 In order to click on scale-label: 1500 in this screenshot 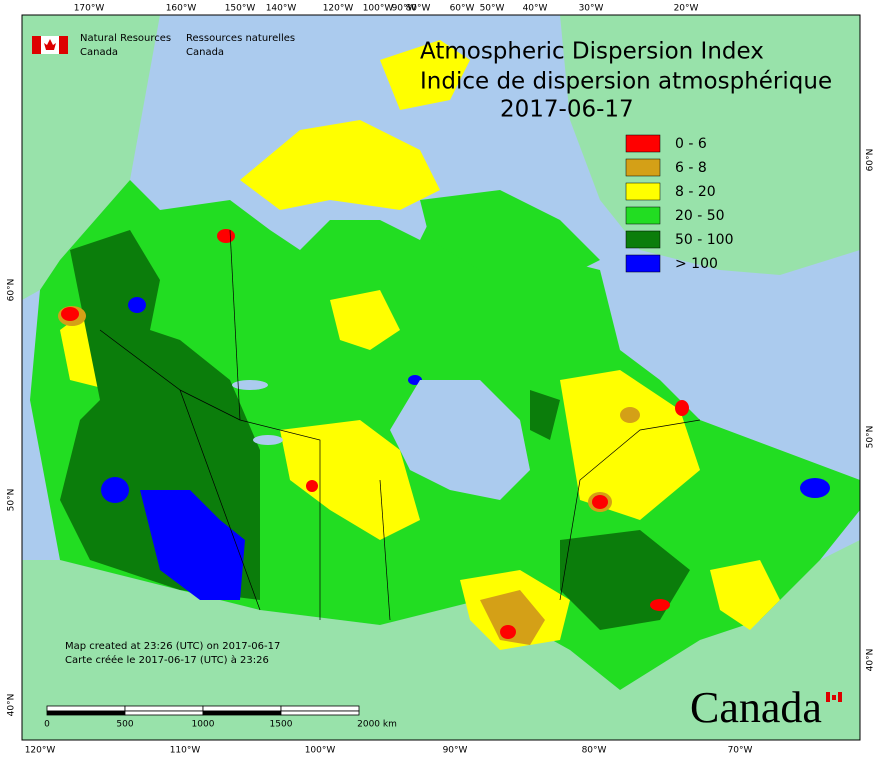, I will do `click(281, 725)`.